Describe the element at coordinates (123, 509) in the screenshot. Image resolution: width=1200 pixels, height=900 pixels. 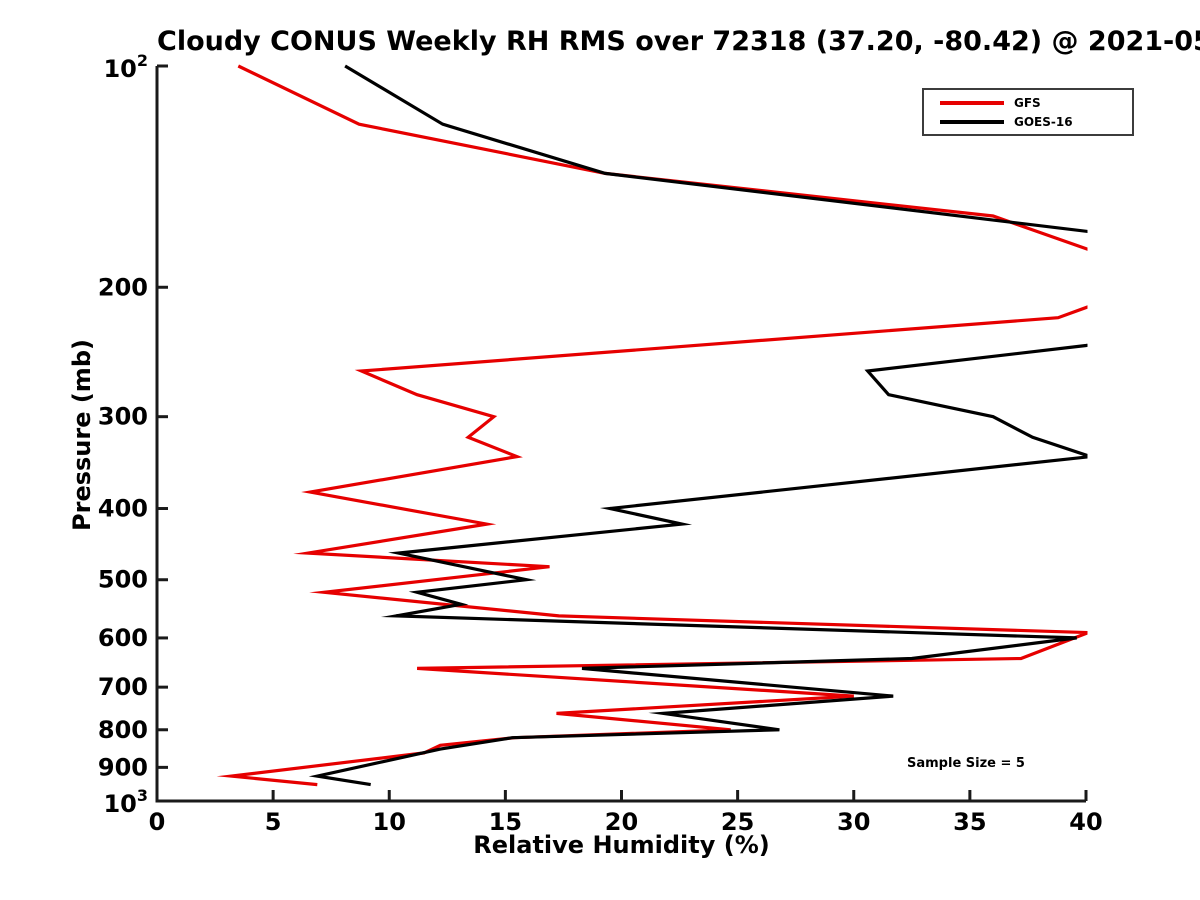
I see `y-tick-label: 400` at that location.